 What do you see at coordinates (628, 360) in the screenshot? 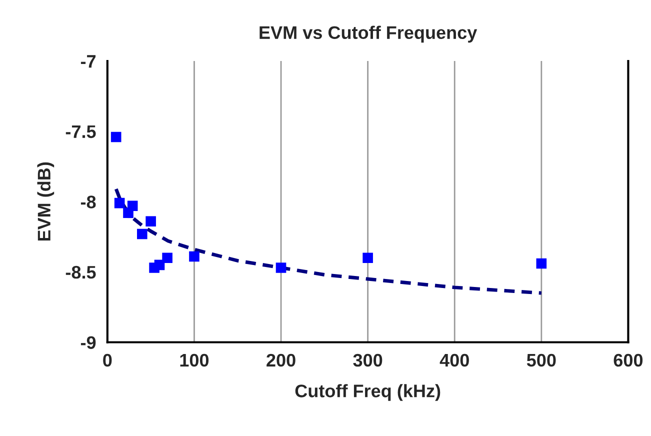
I see `x-tick-label: 600` at bounding box center [628, 360].